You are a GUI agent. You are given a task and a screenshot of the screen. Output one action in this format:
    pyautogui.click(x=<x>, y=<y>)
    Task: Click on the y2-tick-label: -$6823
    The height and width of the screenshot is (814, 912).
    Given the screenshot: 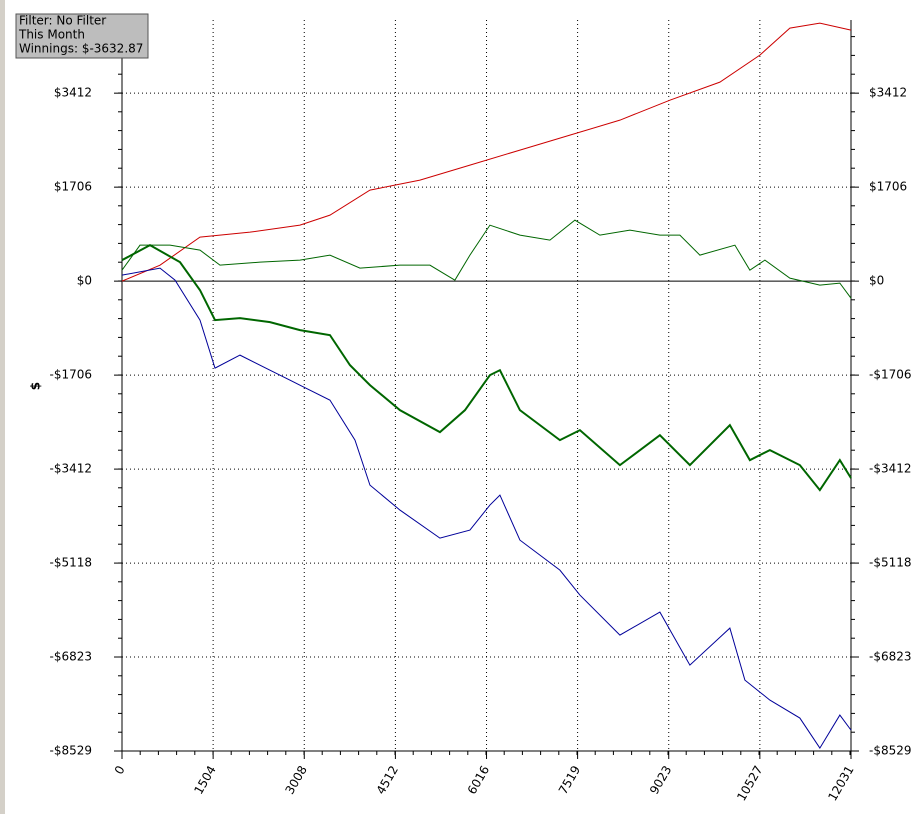 What is the action you would take?
    pyautogui.click(x=890, y=657)
    